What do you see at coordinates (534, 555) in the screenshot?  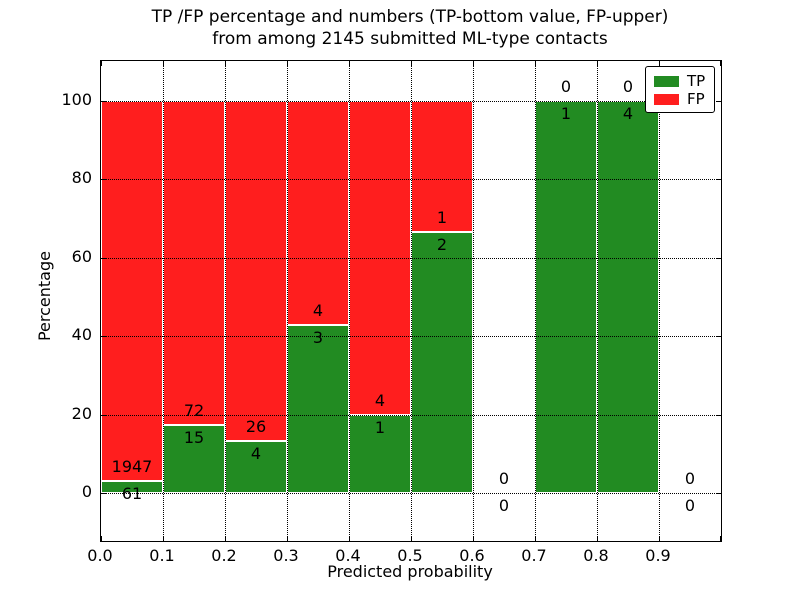 I see `x-tick-label: 0.7` at bounding box center [534, 555].